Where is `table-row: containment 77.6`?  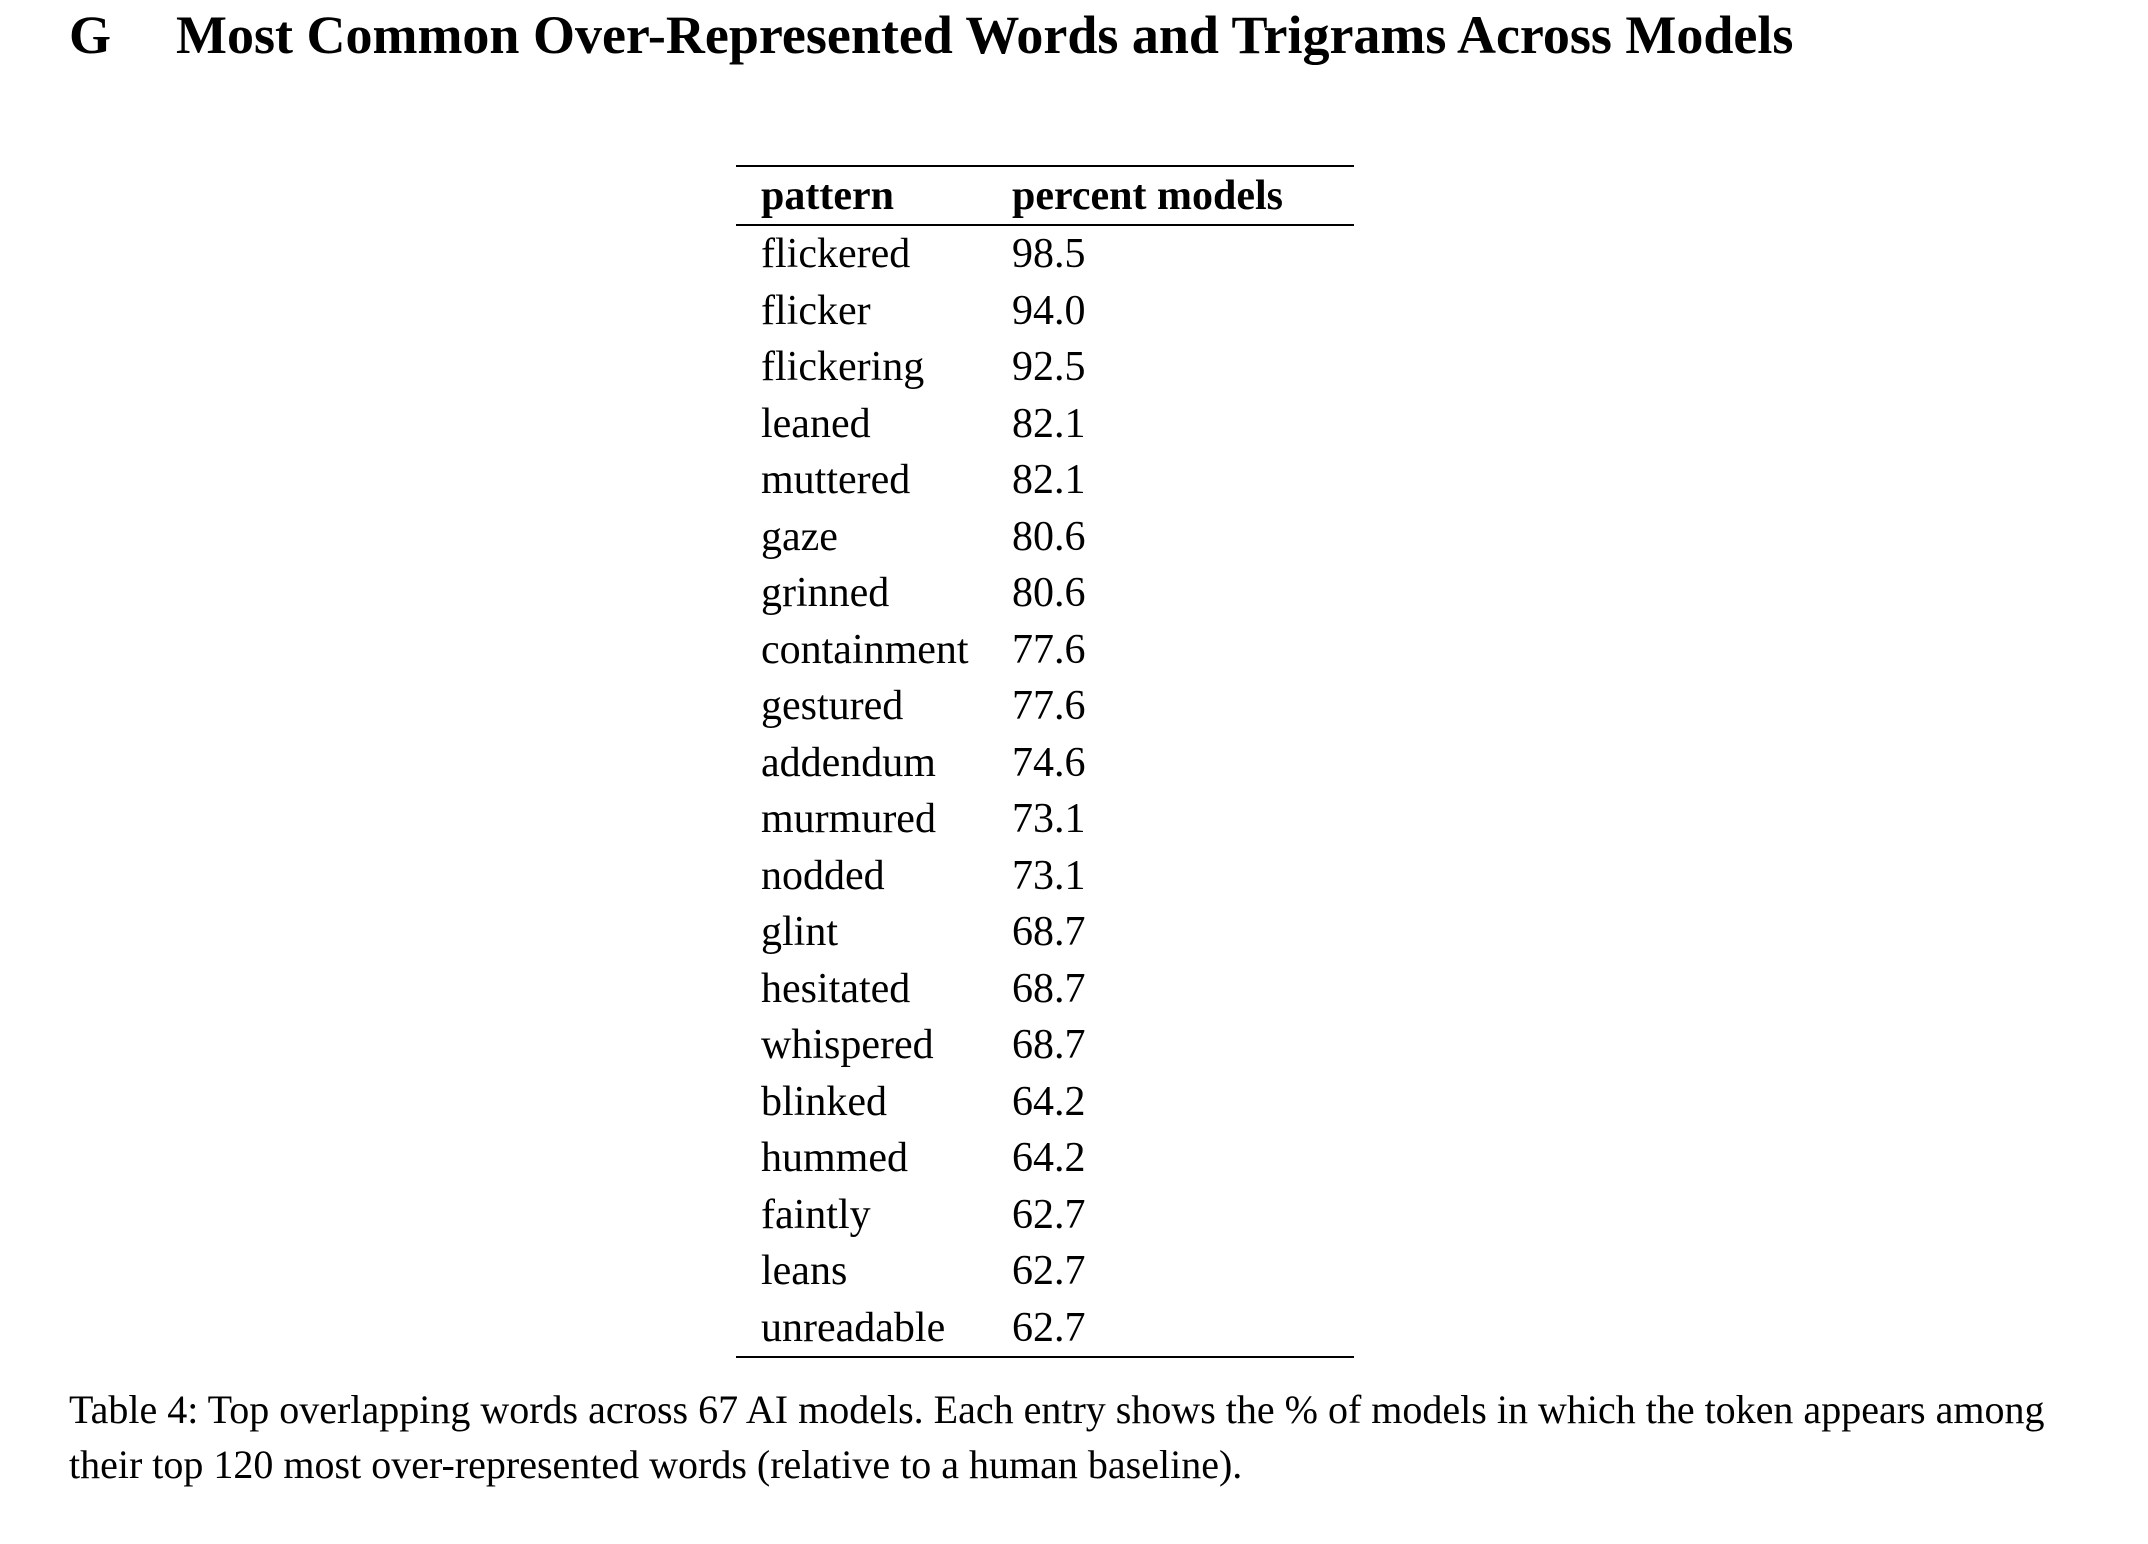 table-row: containment 77.6 is located at coordinates (1045, 650).